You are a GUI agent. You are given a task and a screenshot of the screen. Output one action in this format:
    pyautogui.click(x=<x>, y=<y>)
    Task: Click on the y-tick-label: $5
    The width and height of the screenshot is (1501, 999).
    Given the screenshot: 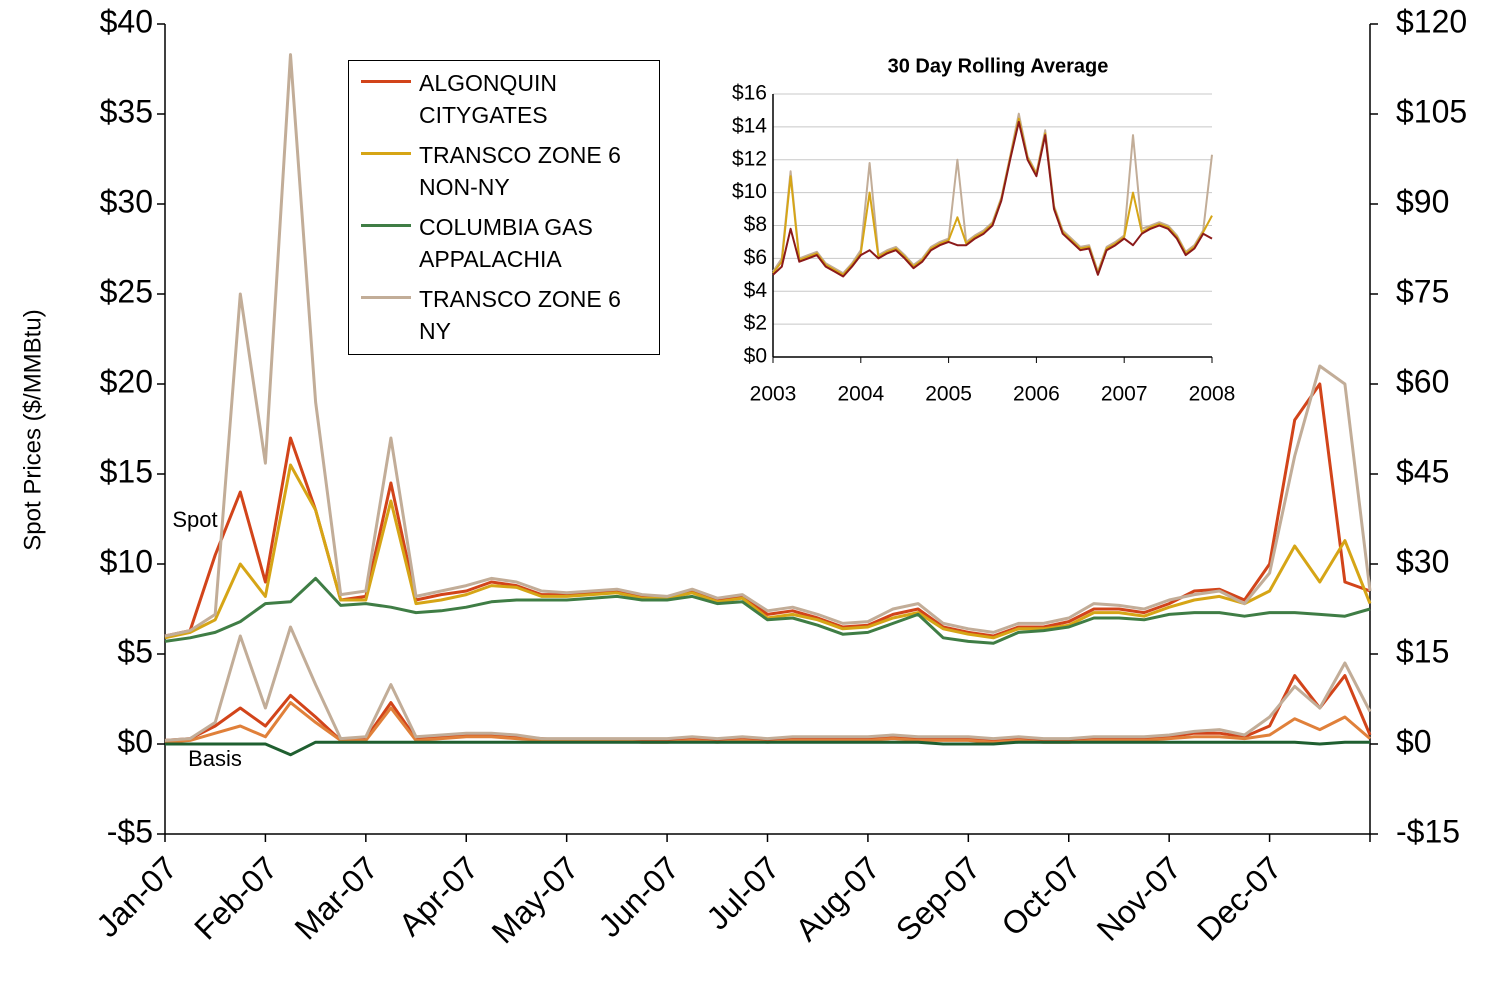 What is the action you would take?
    pyautogui.click(x=135, y=651)
    